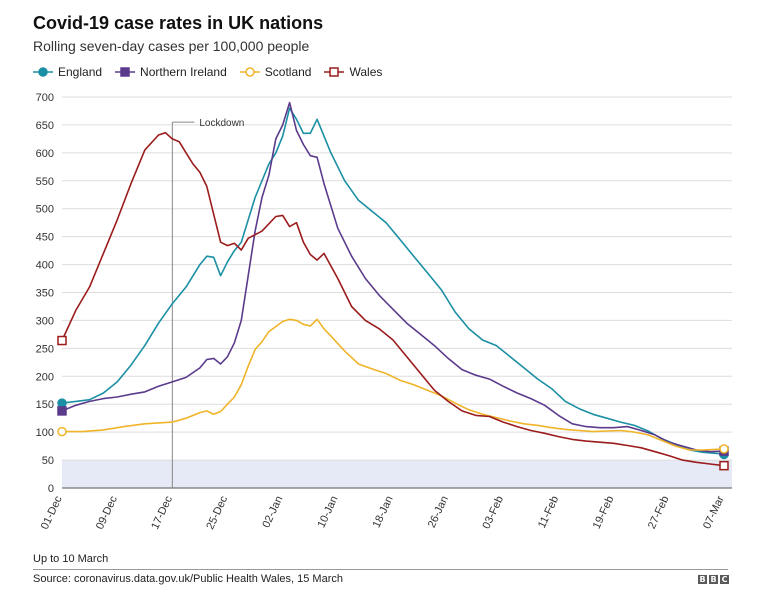 The height and width of the screenshot is (603, 776). I want to click on legend-label: Scotland, so click(288, 72).